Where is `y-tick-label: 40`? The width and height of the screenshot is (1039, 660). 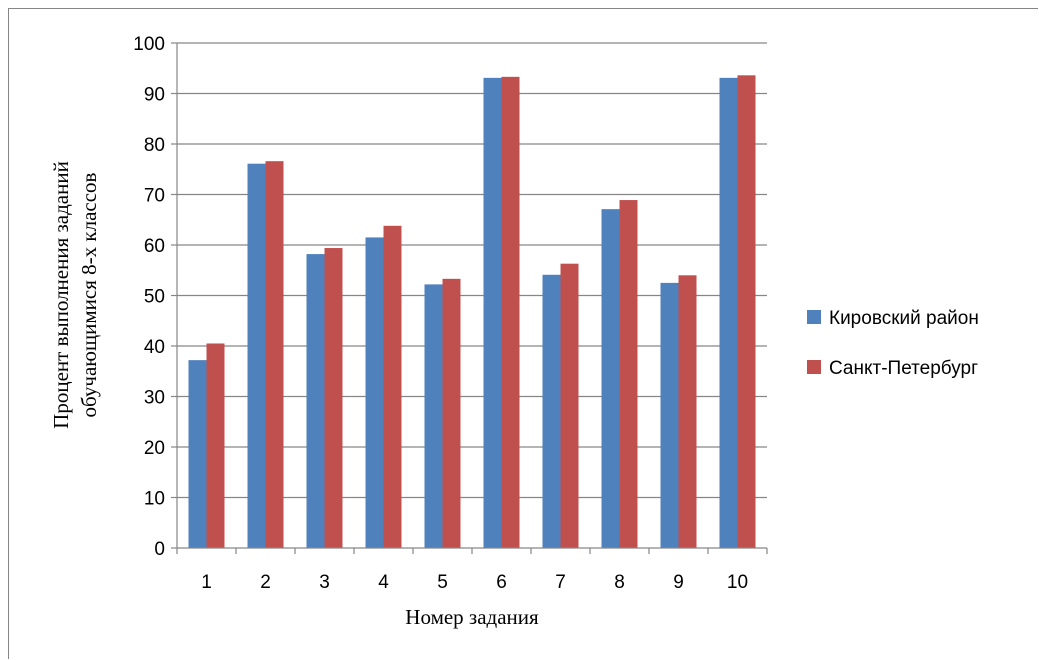 y-tick-label: 40 is located at coordinates (154, 347).